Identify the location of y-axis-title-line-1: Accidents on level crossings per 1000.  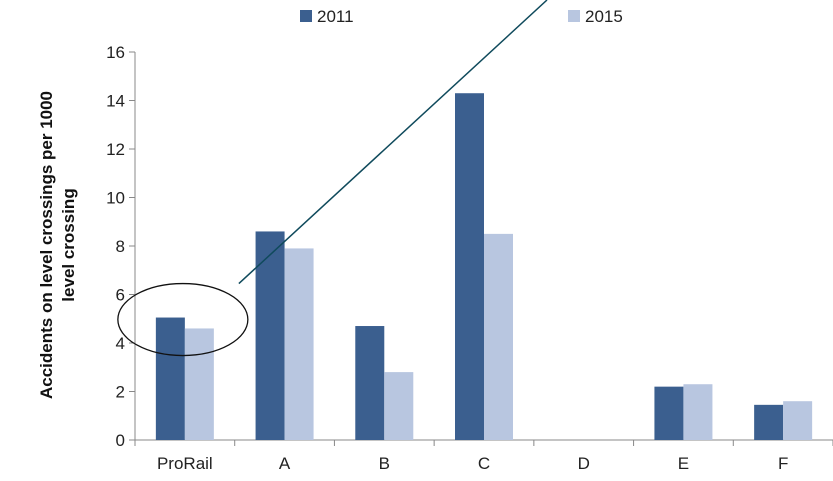
(46, 245).